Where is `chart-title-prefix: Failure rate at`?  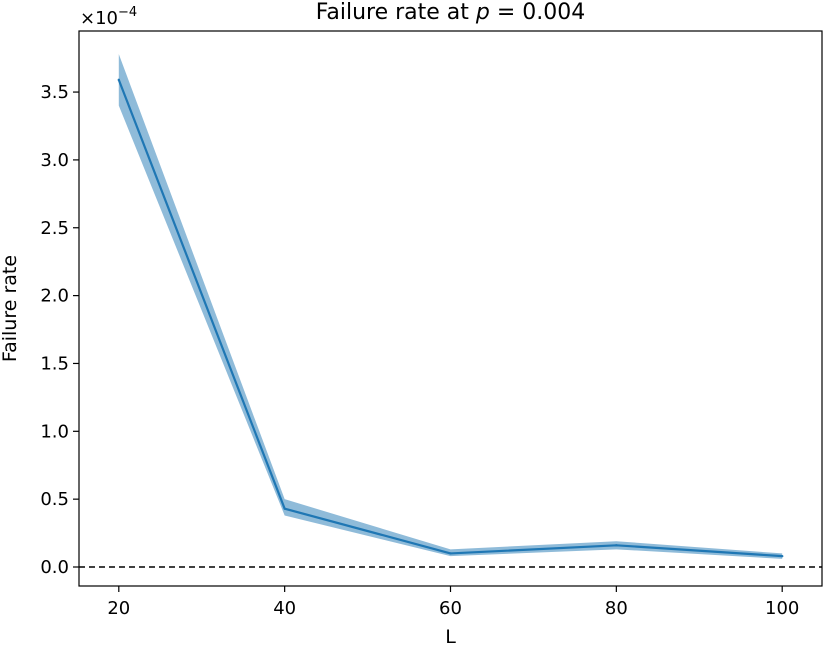
chart-title-prefix: Failure rate at is located at coordinates (396, 12).